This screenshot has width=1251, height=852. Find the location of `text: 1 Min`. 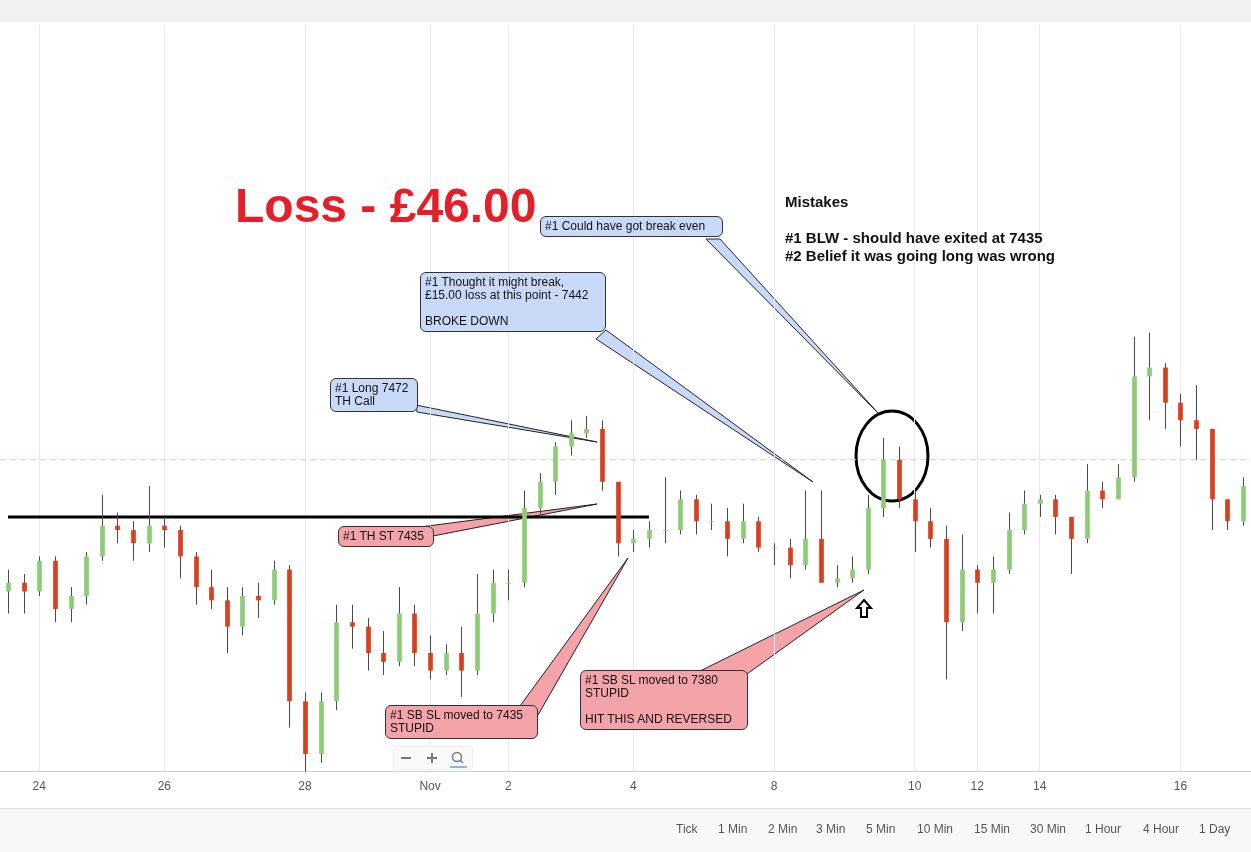

text: 1 Min is located at coordinates (733, 829).